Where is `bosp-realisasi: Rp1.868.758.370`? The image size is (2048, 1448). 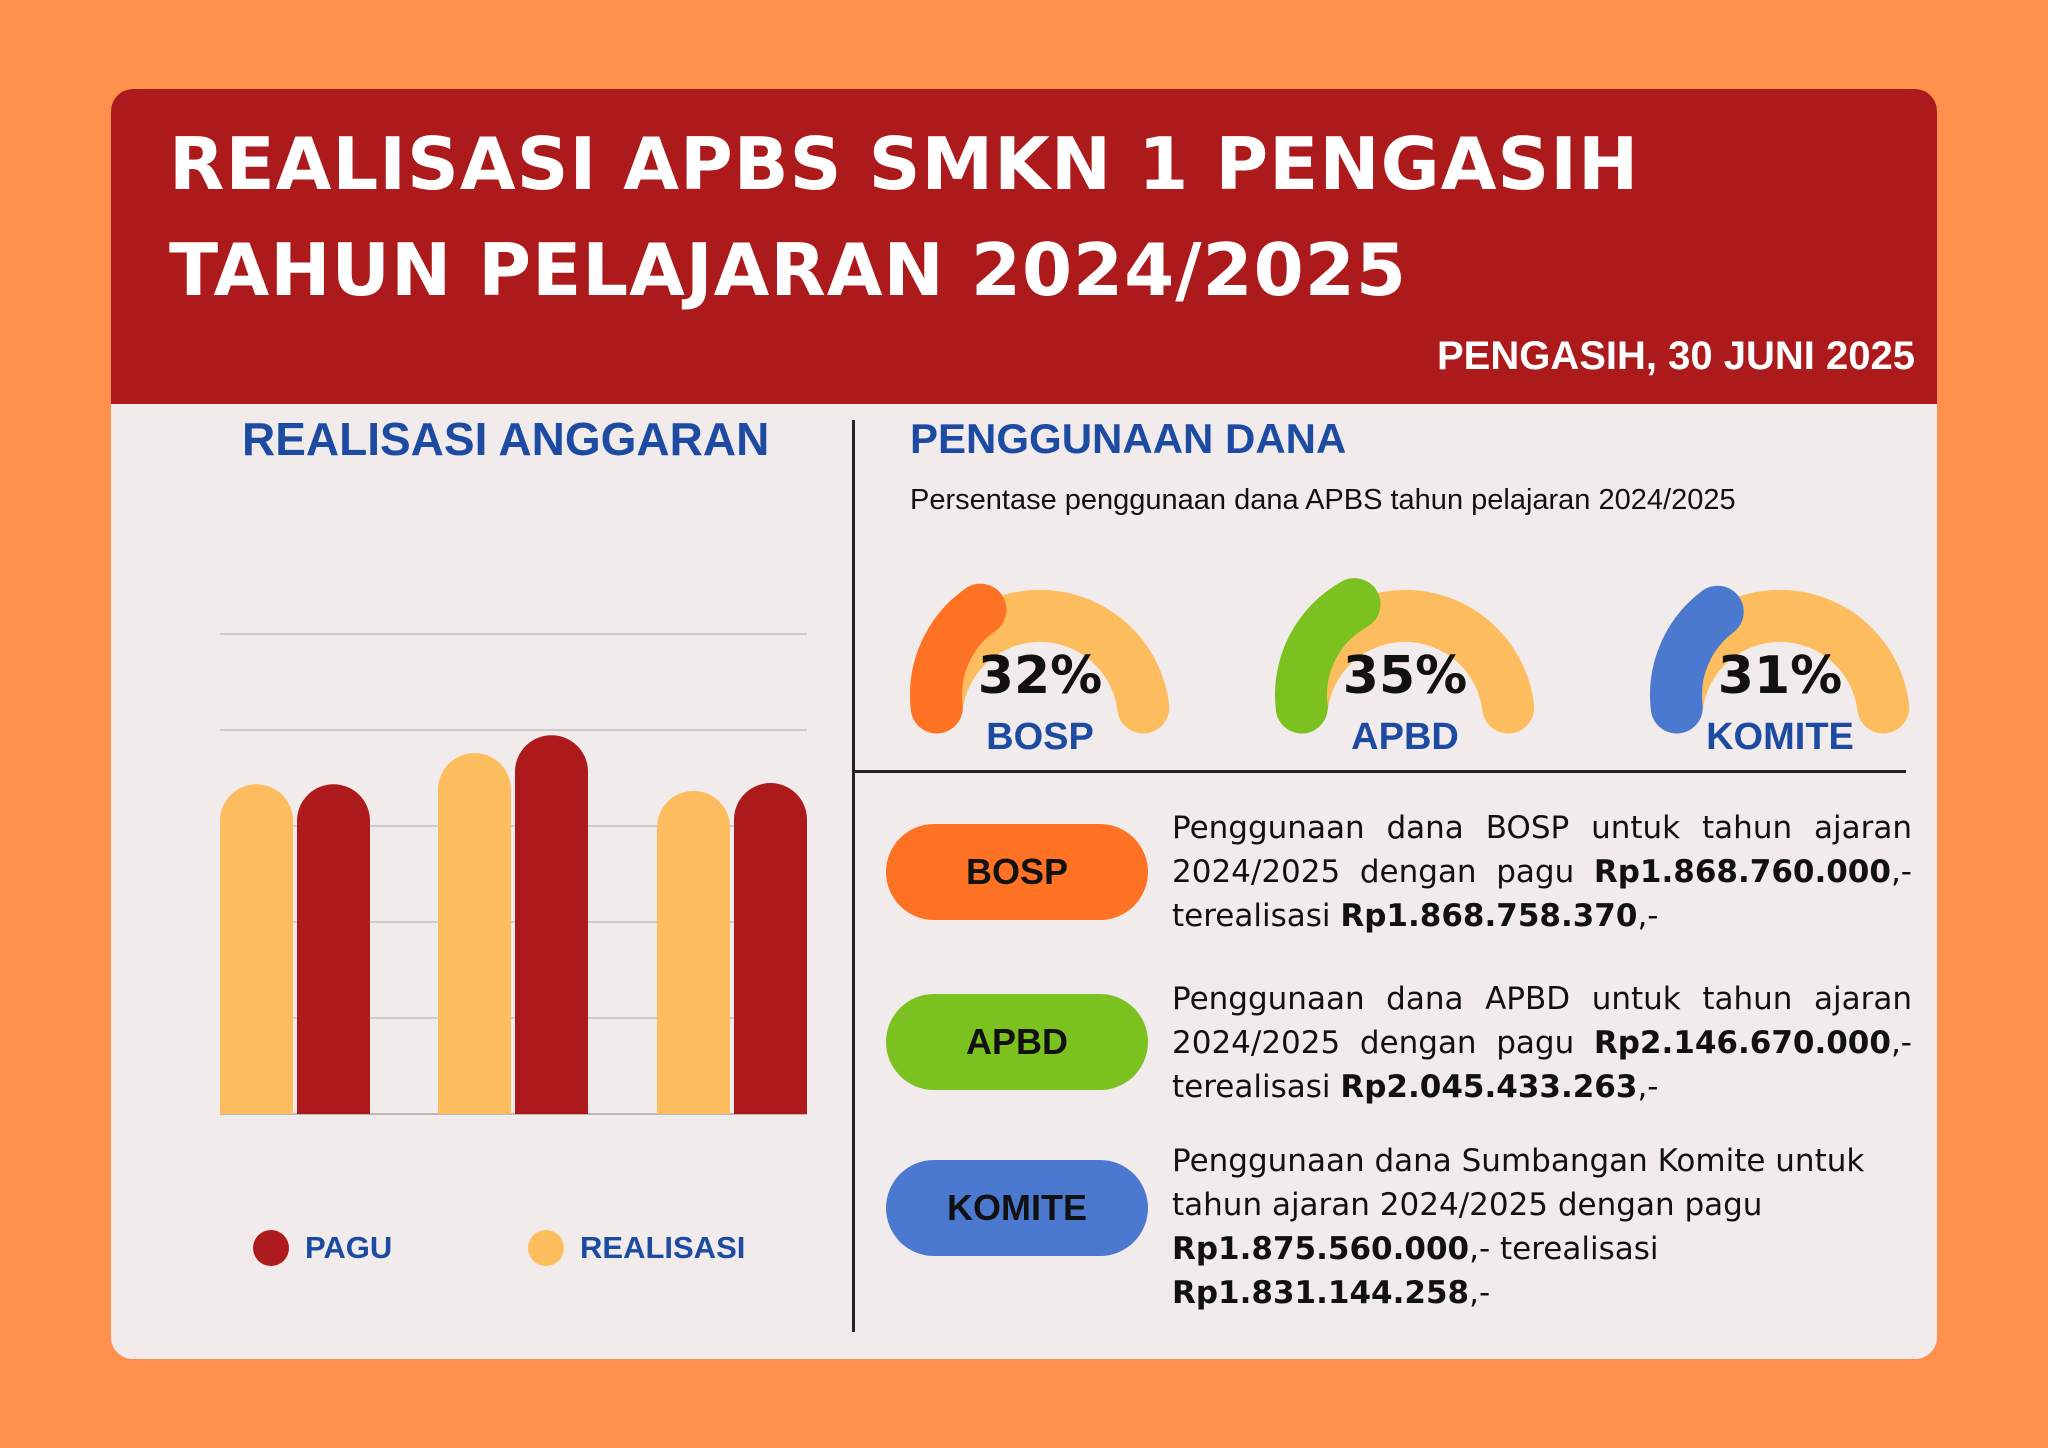
bosp-realisasi: Rp1.868.758.370 is located at coordinates (1489, 916).